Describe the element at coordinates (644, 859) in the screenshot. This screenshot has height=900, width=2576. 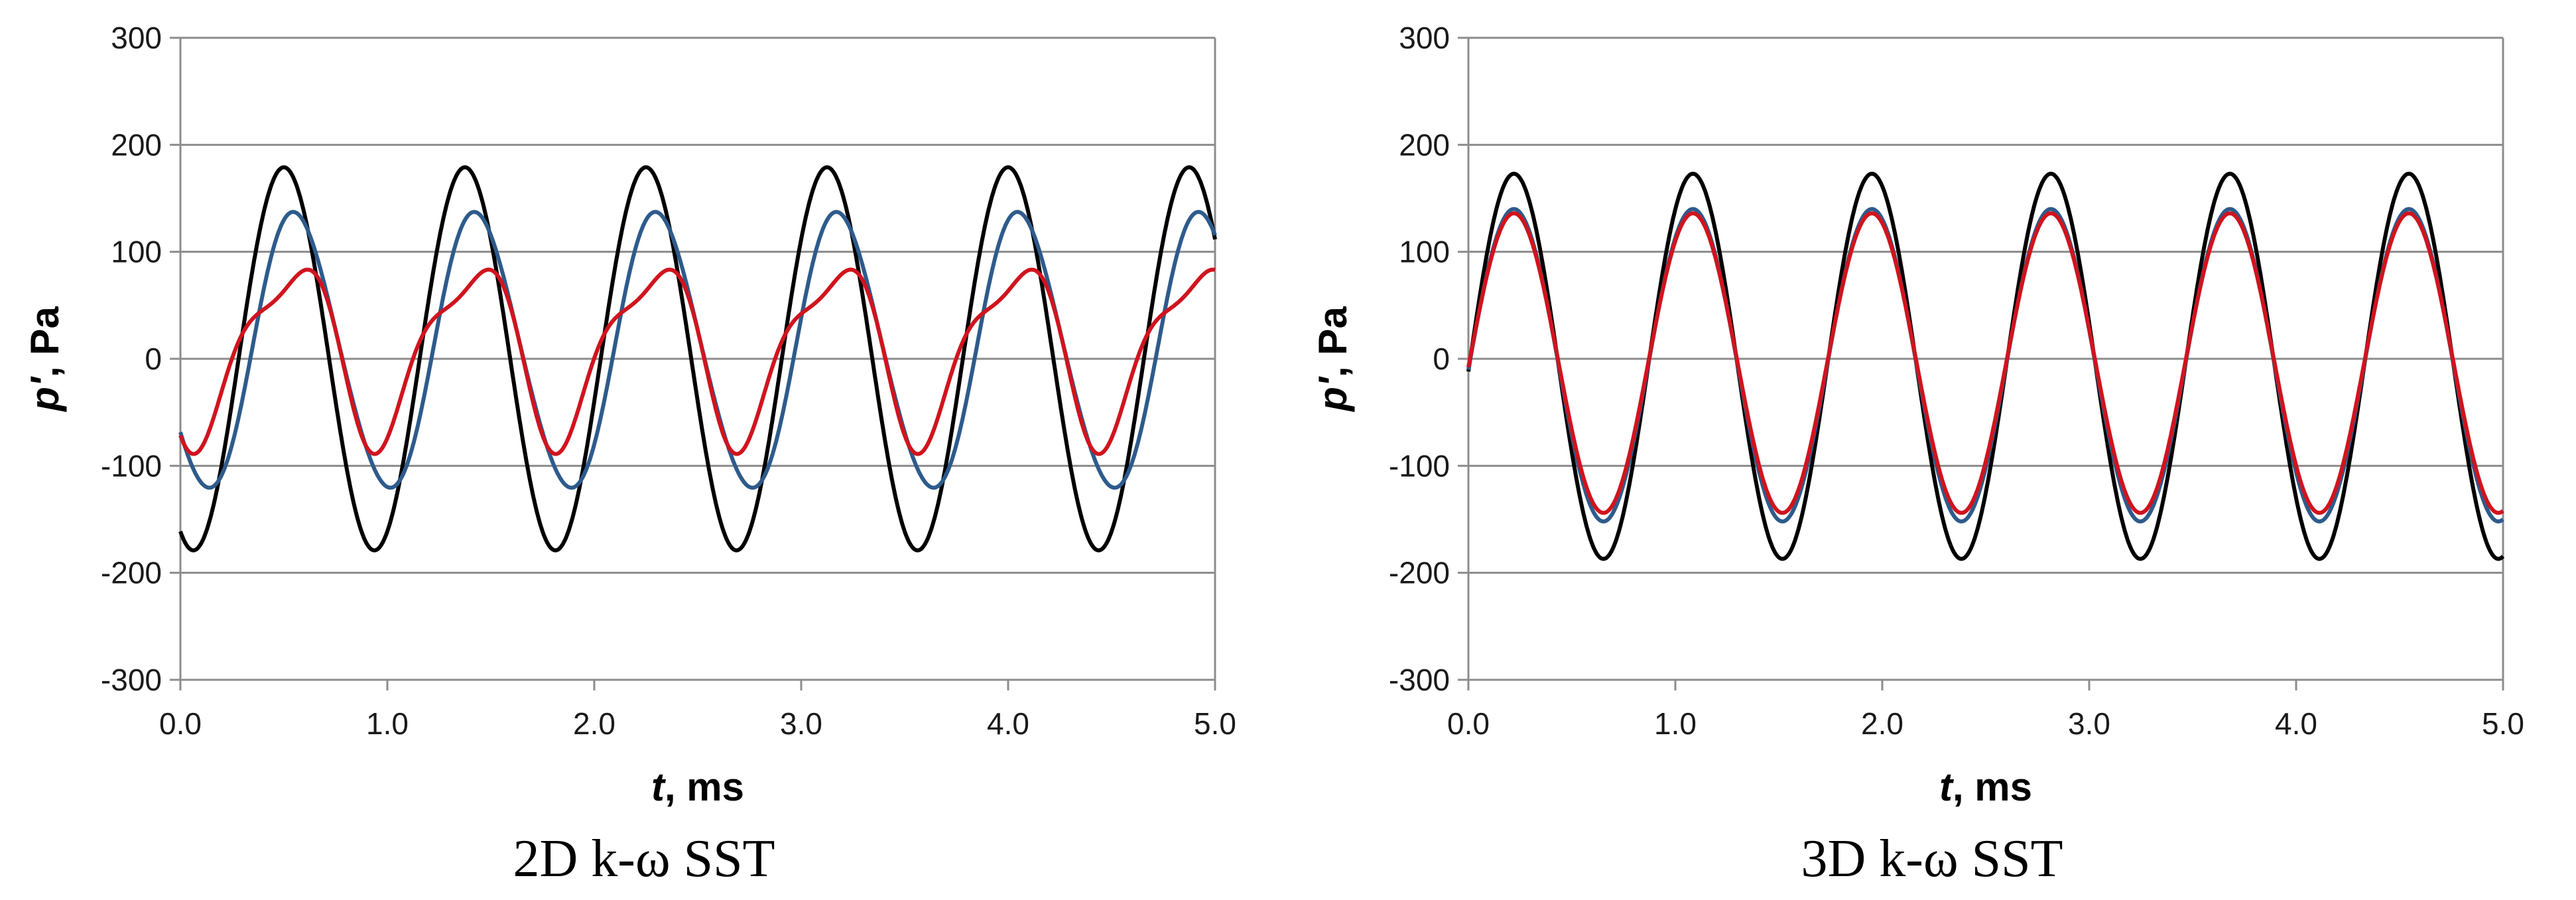
I see `caption-2d: 2D k-ω SST` at that location.